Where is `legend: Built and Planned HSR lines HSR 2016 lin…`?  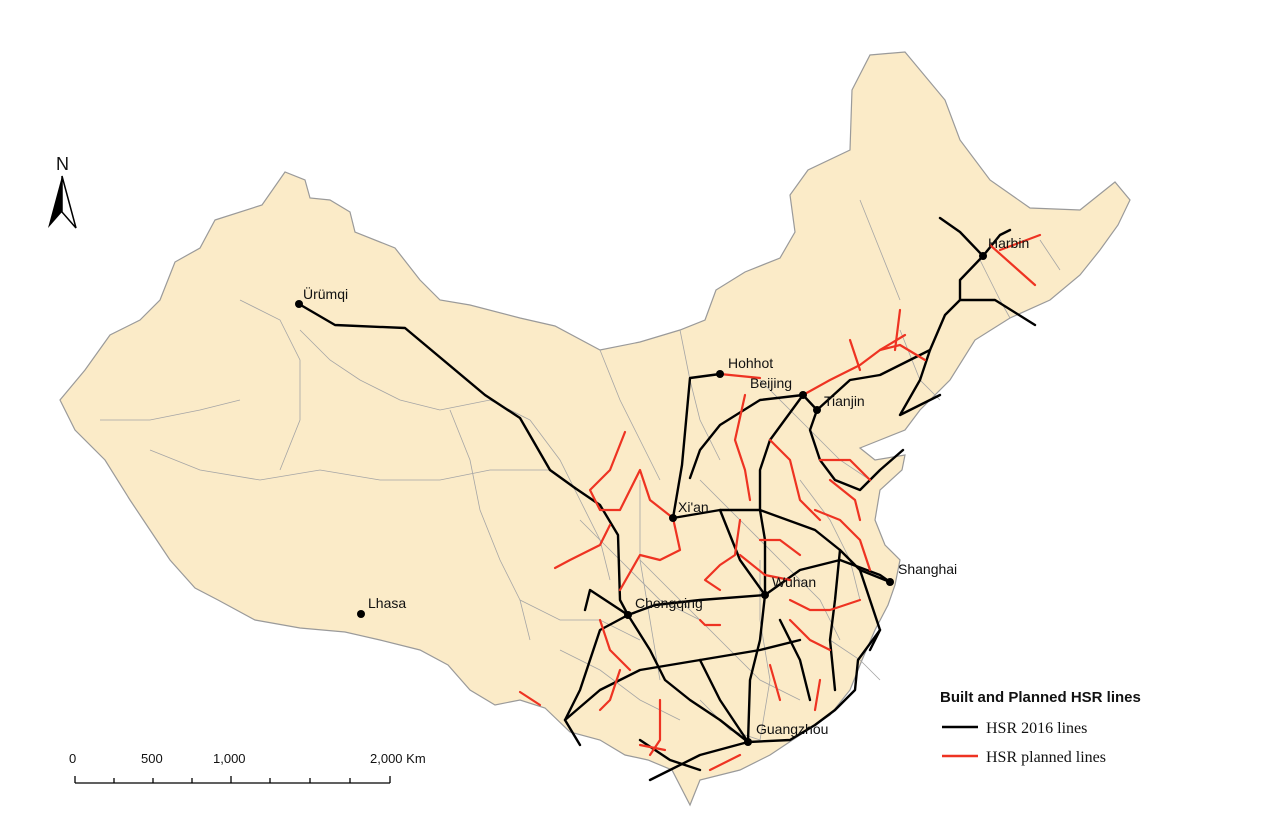 legend: Built and Planned HSR lines HSR 2016 lin… is located at coordinates (1040, 727).